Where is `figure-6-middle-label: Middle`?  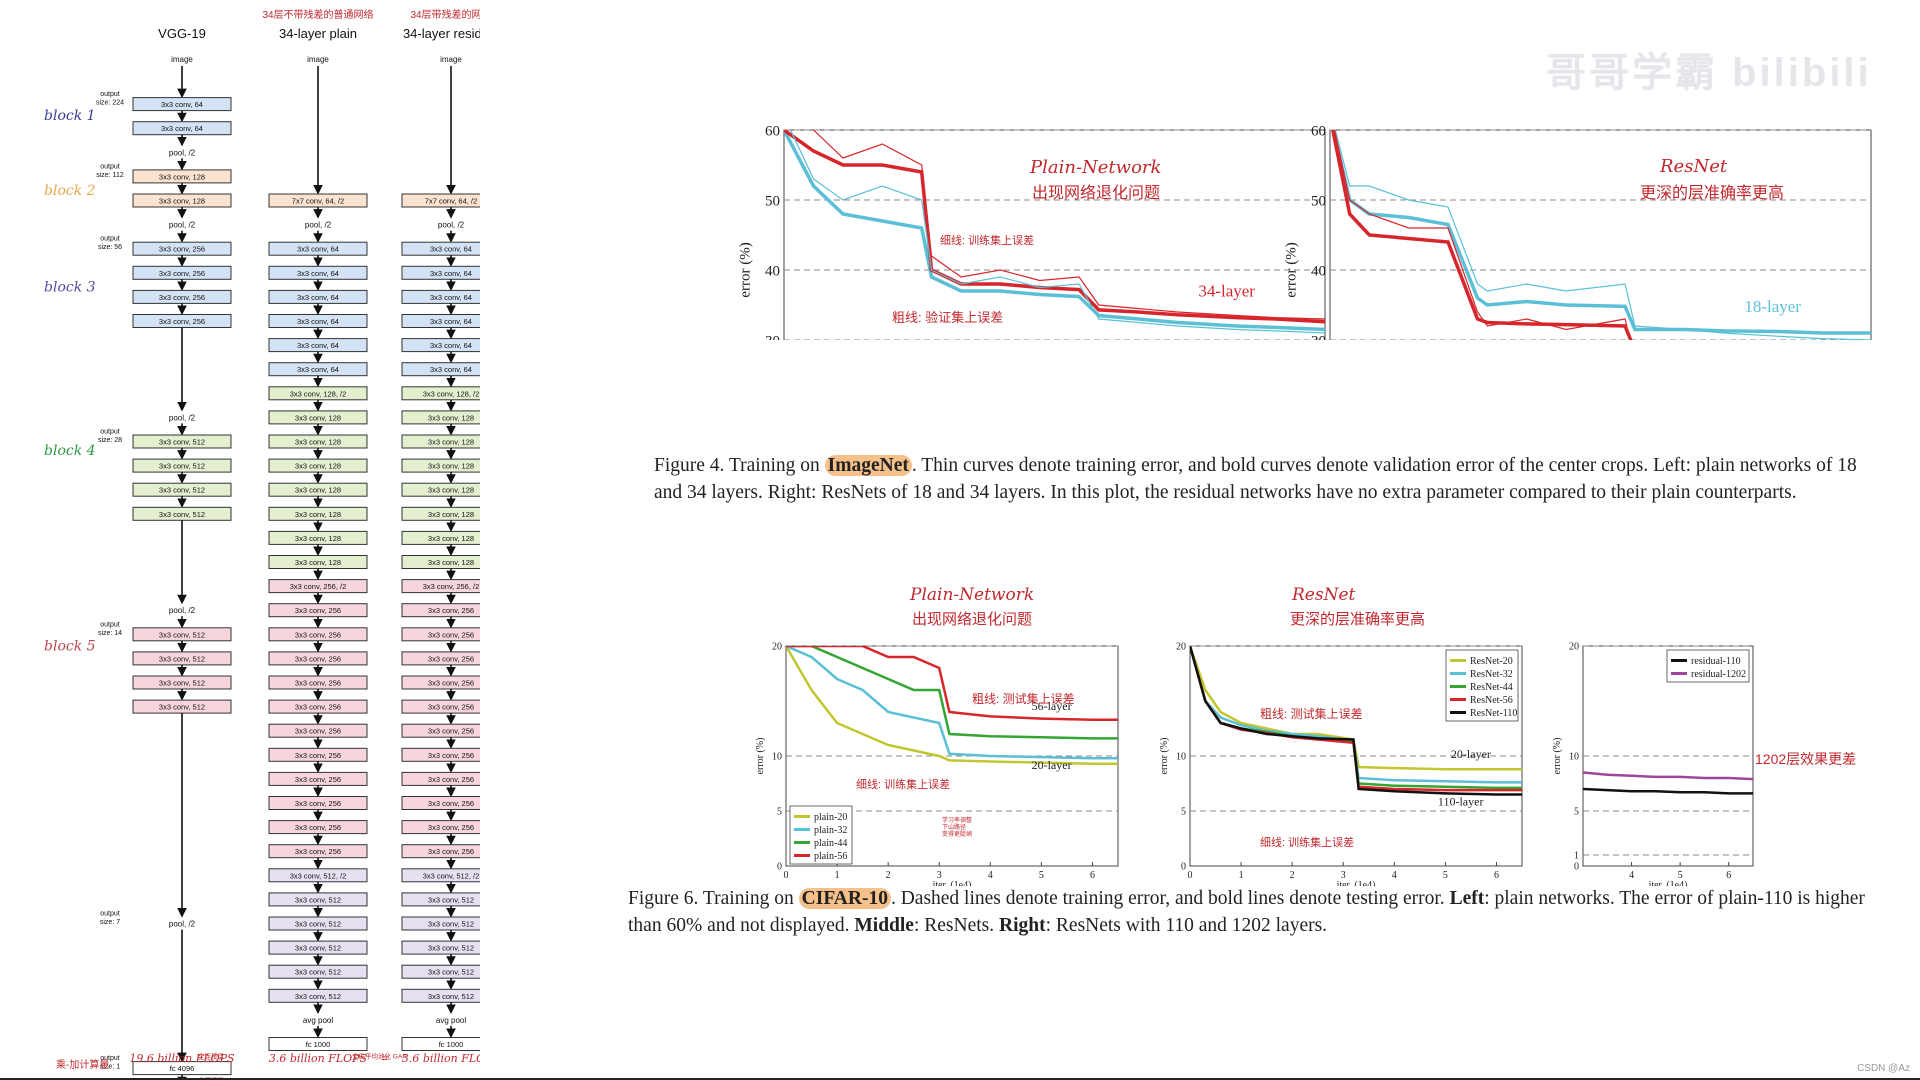
figure-6-middle-label: Middle is located at coordinates (884, 925).